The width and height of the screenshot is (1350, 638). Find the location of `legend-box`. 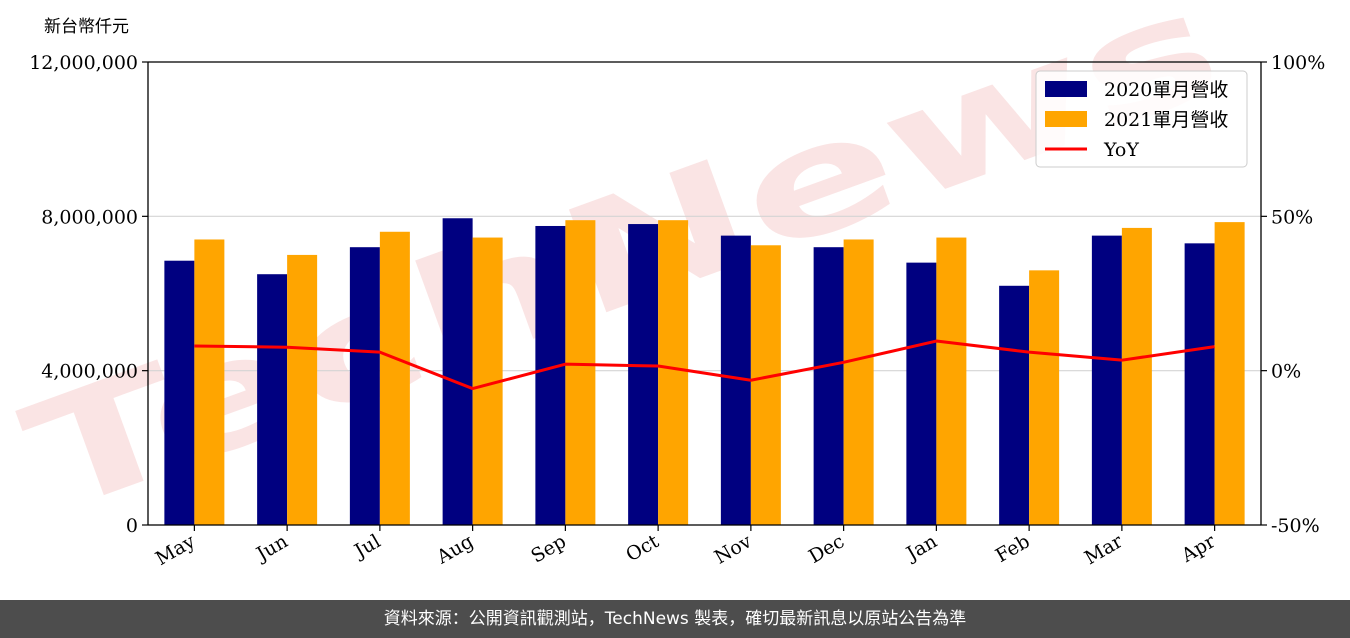

legend-box is located at coordinates (1141, 119).